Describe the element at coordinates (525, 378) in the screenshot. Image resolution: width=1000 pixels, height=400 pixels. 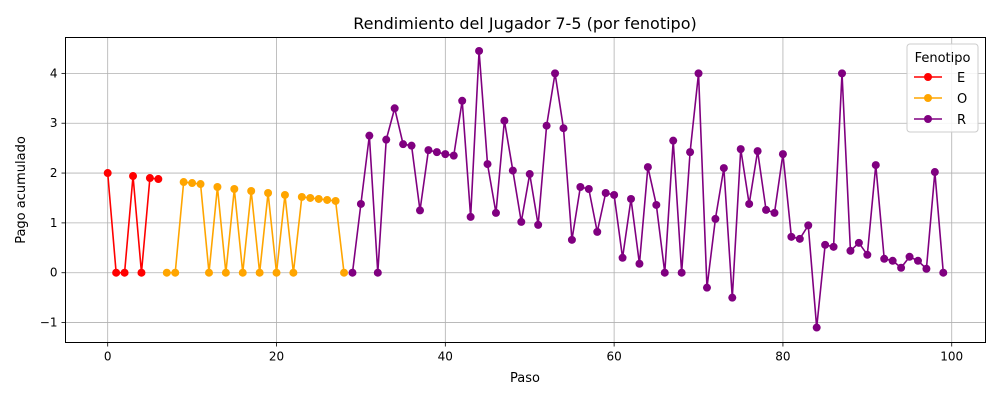
I see `x-axis-label: Paso` at that location.